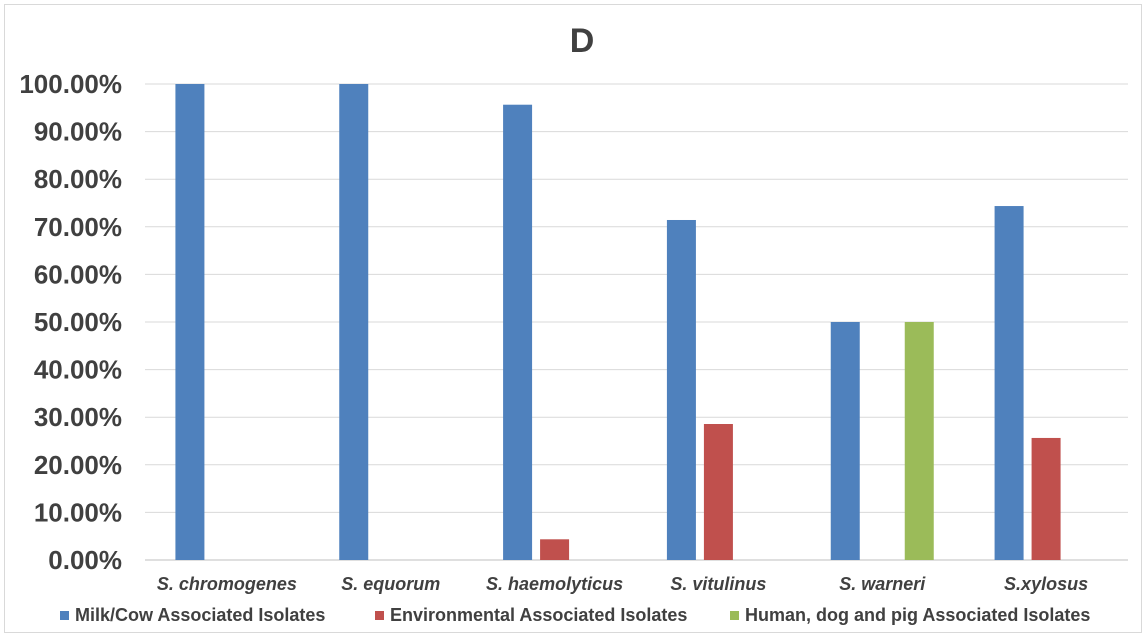 The image size is (1144, 635). Describe the element at coordinates (554, 584) in the screenshot. I see `x-tick-label: S. haemolyticus` at that location.